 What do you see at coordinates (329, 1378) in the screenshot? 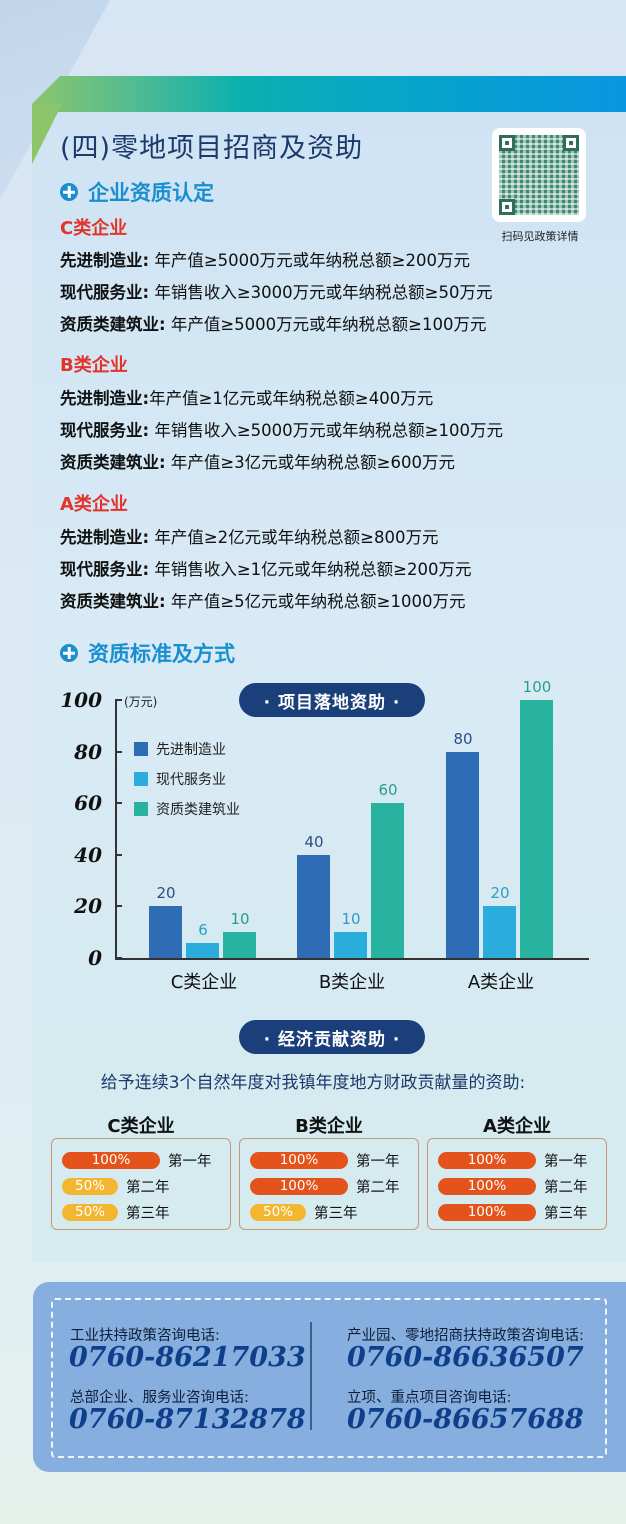
I see `contact-dashed-frame` at bounding box center [329, 1378].